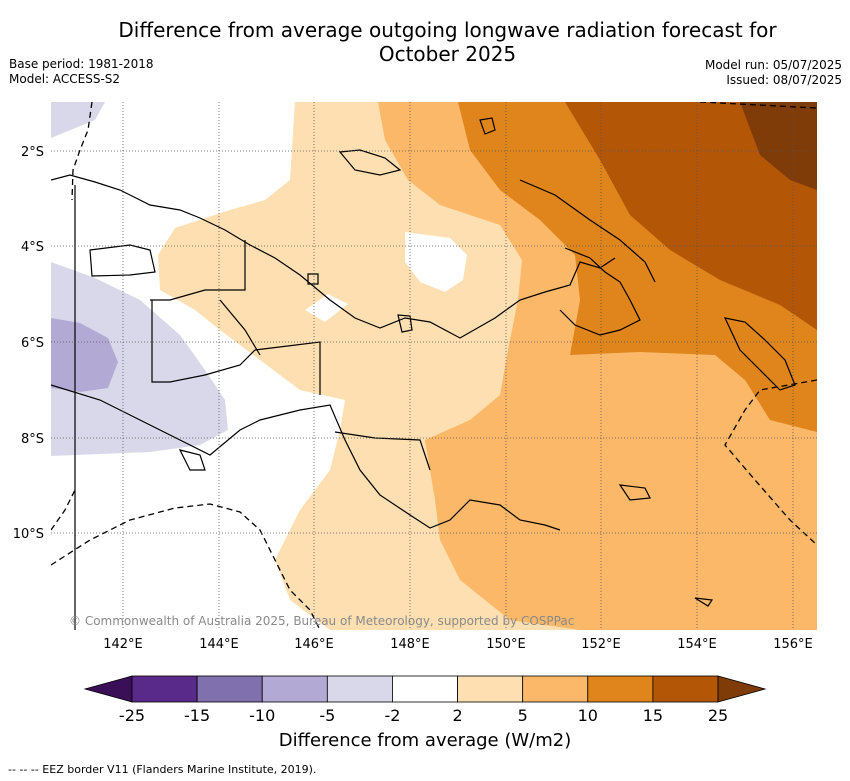 The height and width of the screenshot is (781, 850). Describe the element at coordinates (718, 715) in the screenshot. I see `colorbar-tick-label: 25` at that location.